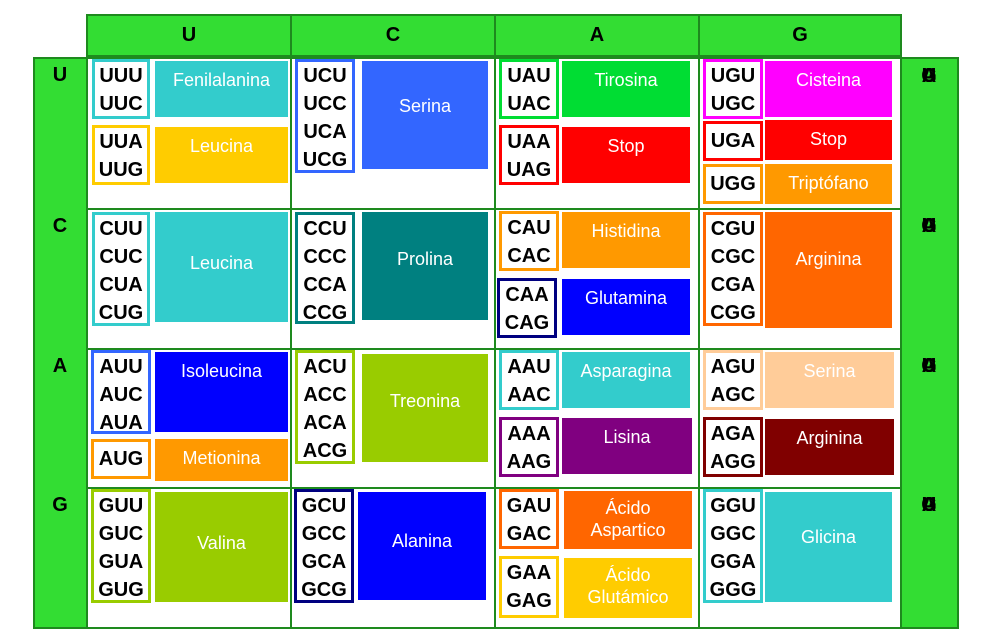  I want to click on amino-acid-name: Valina, so click(221, 543).